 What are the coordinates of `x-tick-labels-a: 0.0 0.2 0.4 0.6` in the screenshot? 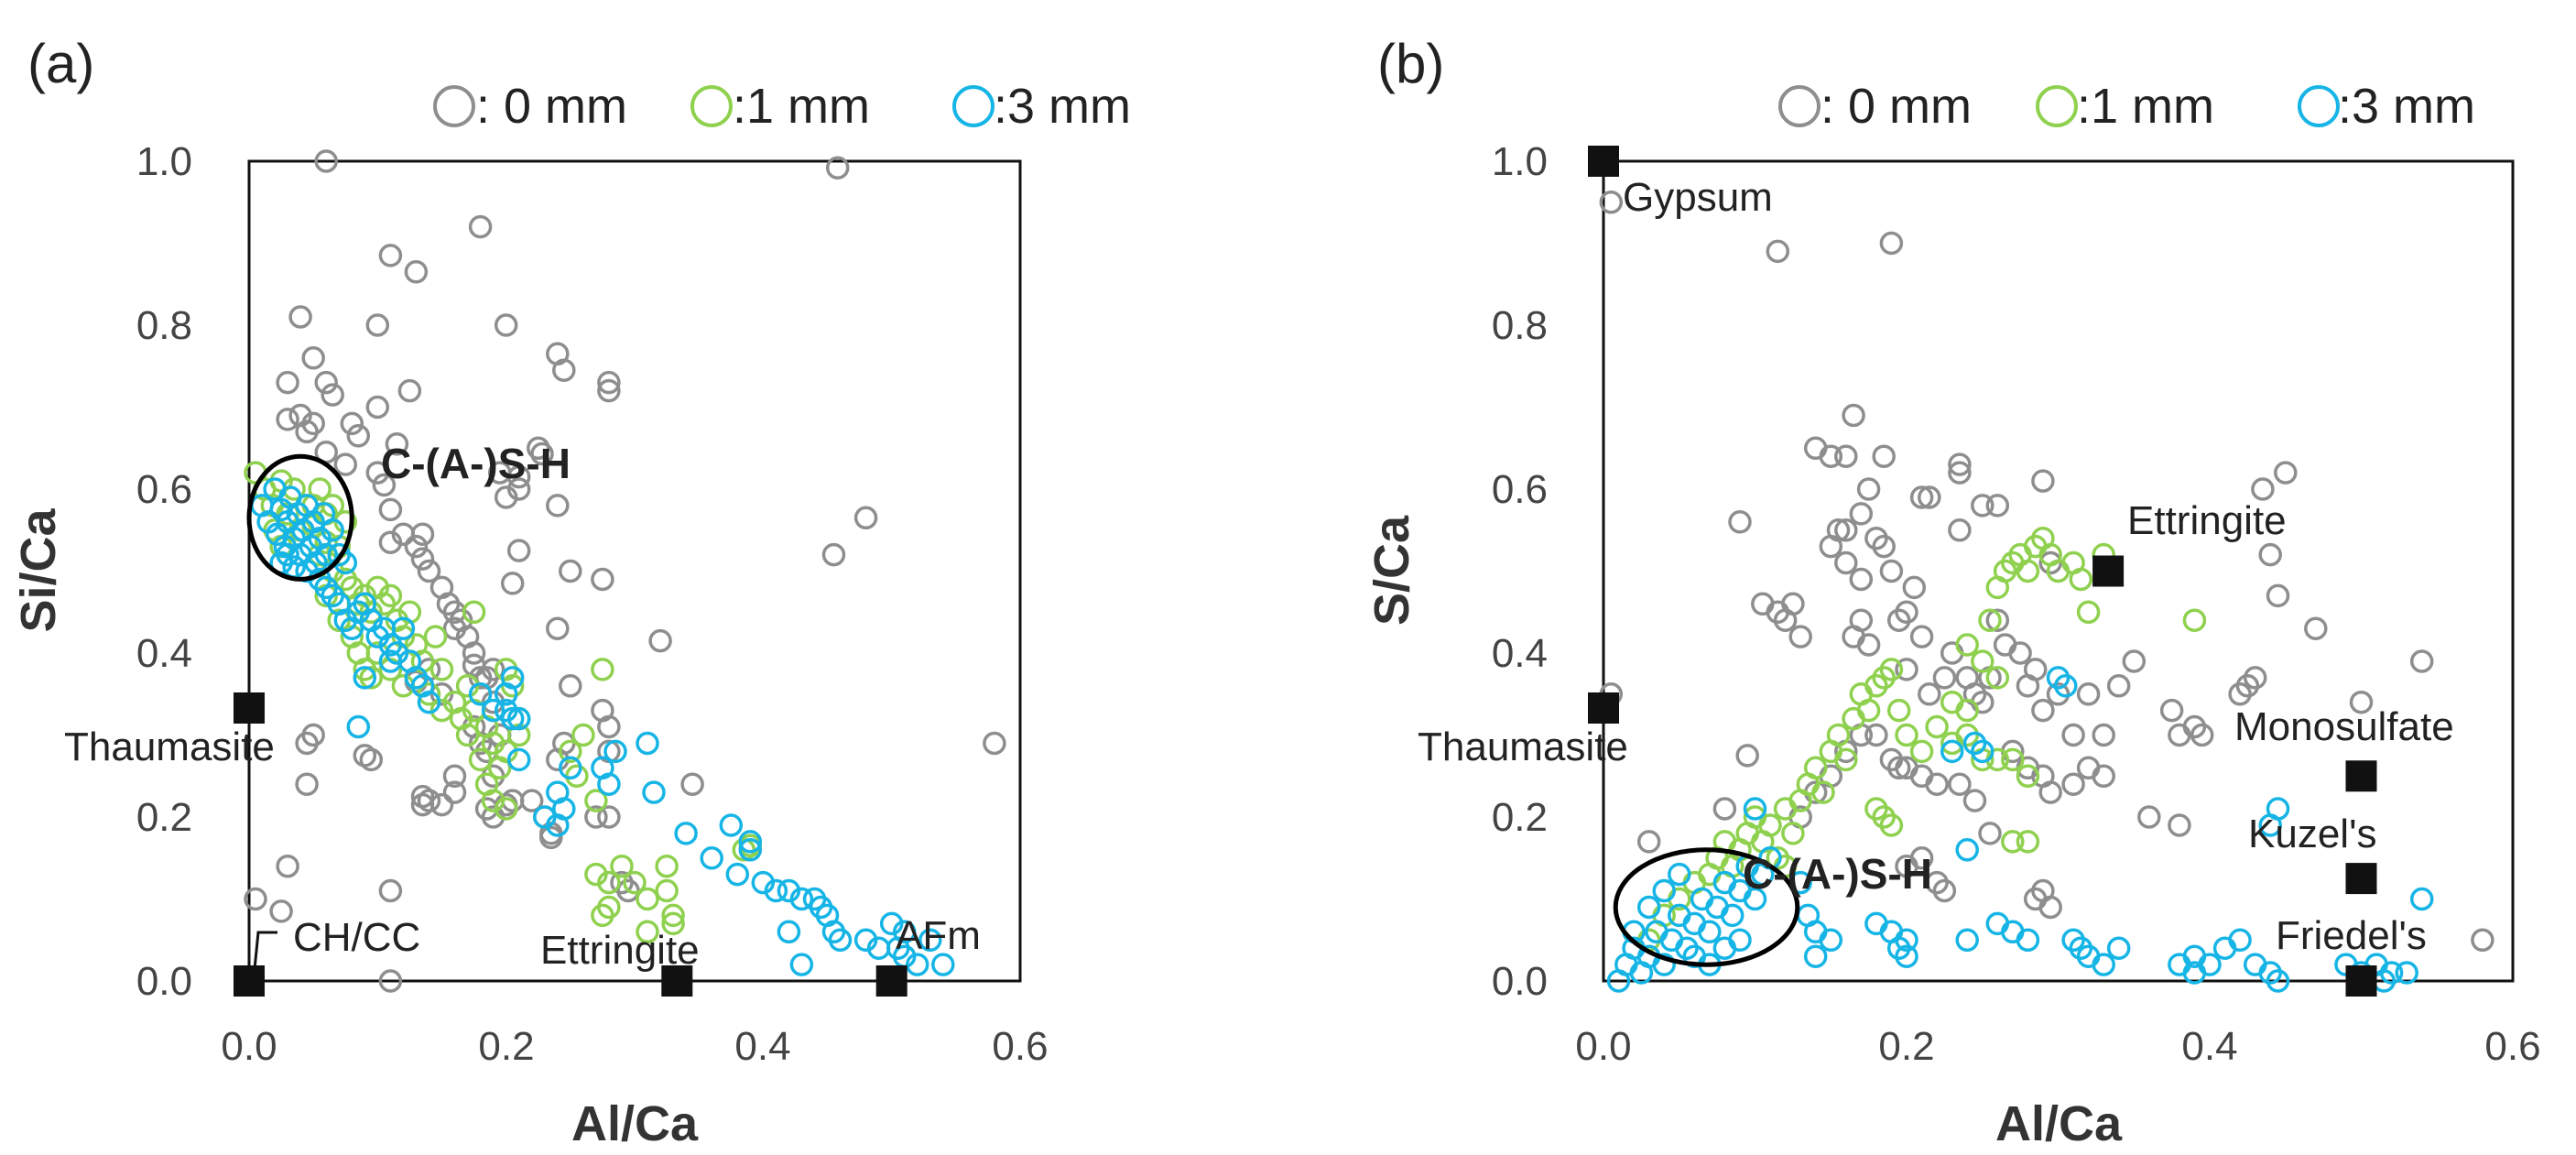 It's located at (634, 1046).